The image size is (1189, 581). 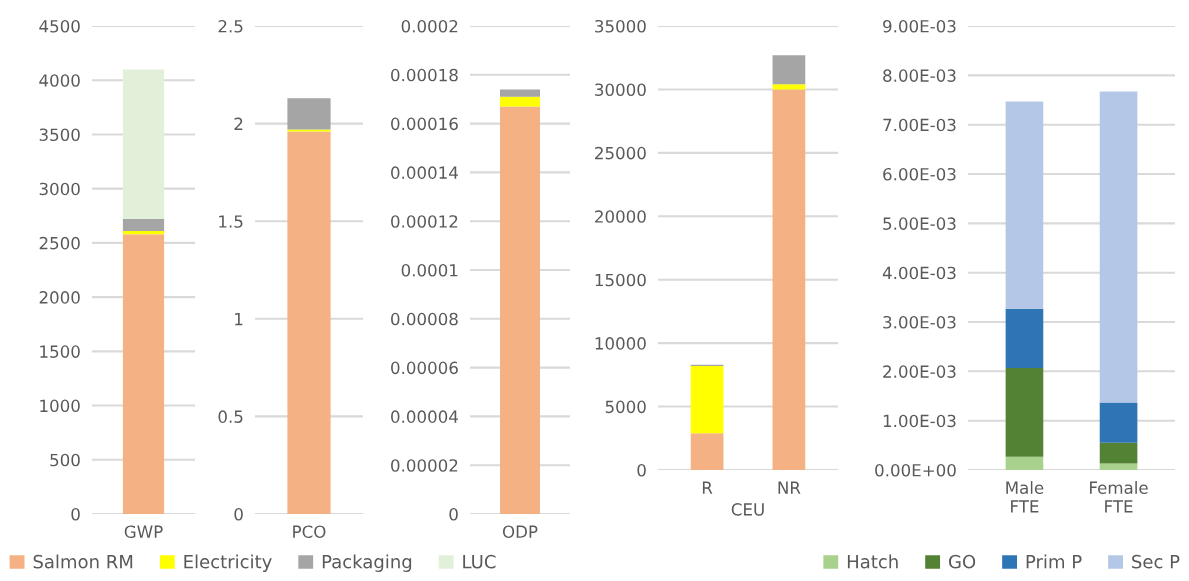 I want to click on y-tick-label: 2.5, so click(x=230, y=26).